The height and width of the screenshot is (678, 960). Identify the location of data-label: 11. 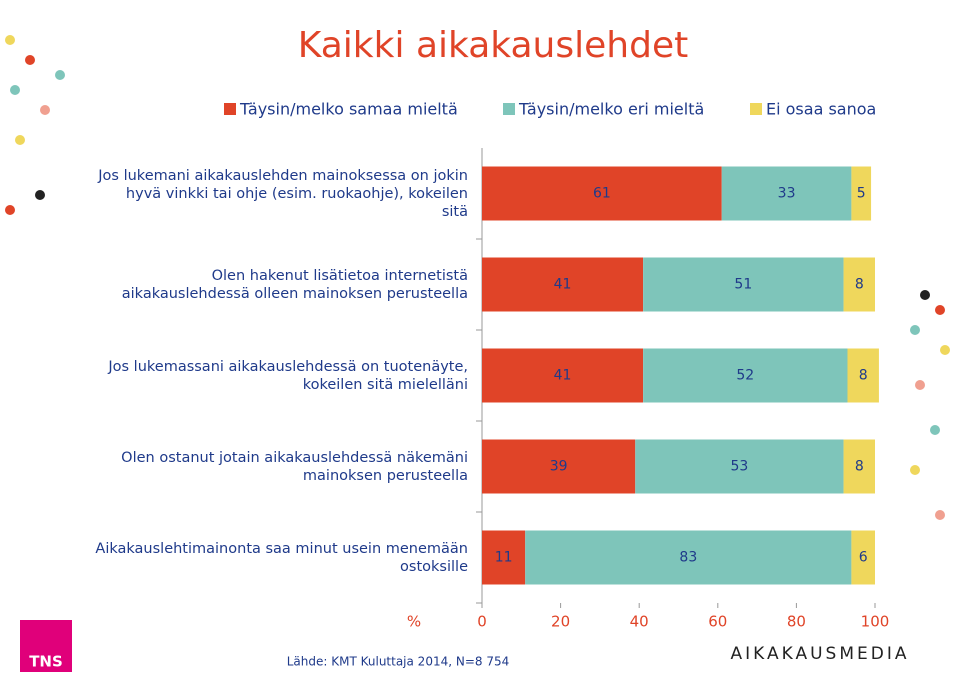
(504, 558).